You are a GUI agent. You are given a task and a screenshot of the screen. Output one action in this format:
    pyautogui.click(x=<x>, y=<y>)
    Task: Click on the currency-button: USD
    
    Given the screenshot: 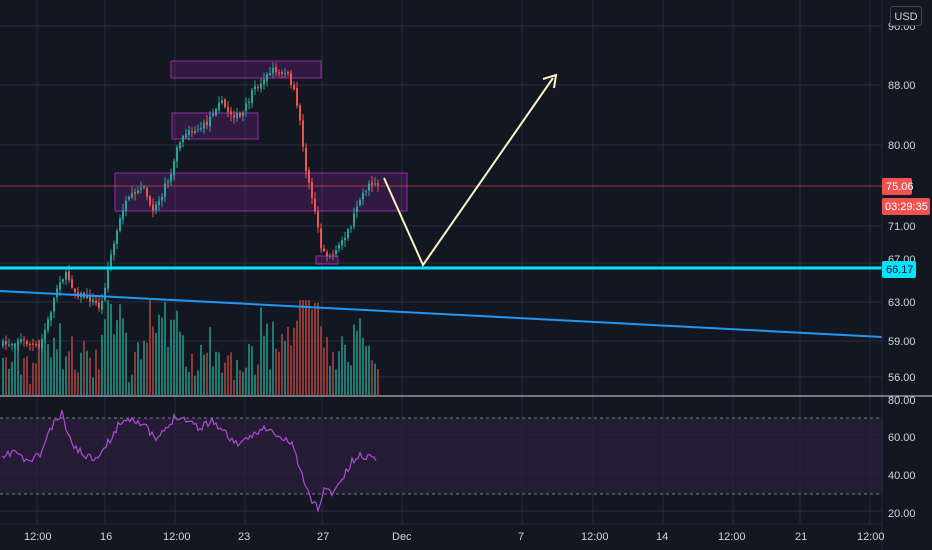 What is the action you would take?
    pyautogui.click(x=906, y=16)
    